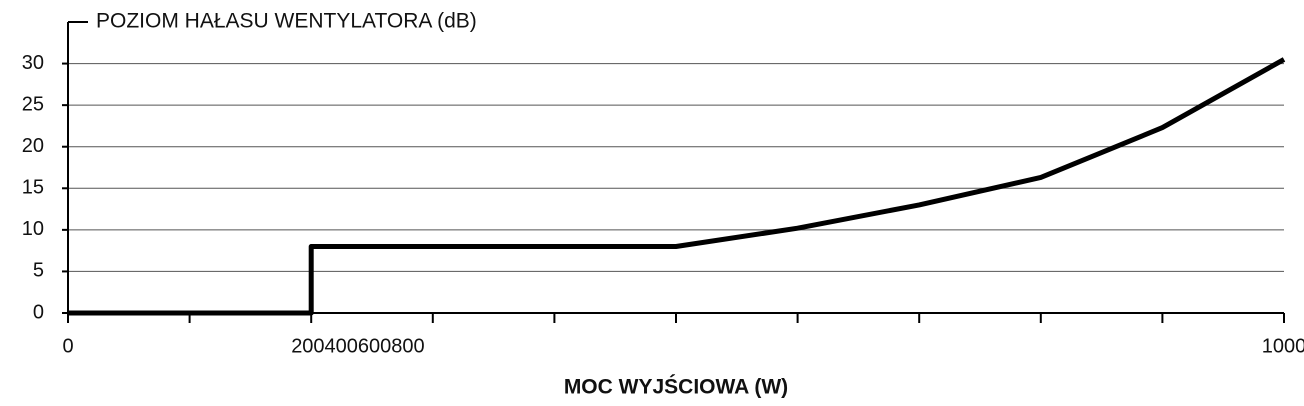 Image resolution: width=1304 pixels, height=406 pixels. What do you see at coordinates (33, 188) in the screenshot?
I see `y-tick-label: 15` at bounding box center [33, 188].